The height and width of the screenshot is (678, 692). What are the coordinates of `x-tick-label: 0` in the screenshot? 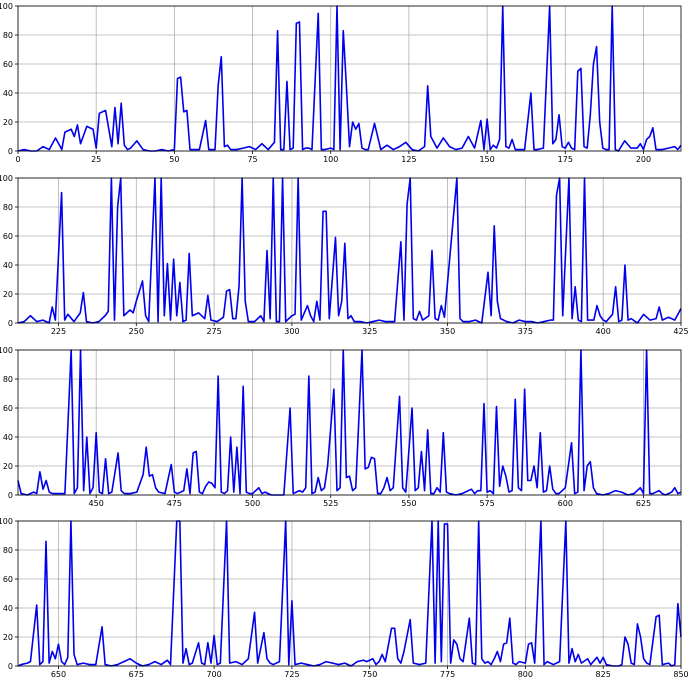 It's located at (17, 159).